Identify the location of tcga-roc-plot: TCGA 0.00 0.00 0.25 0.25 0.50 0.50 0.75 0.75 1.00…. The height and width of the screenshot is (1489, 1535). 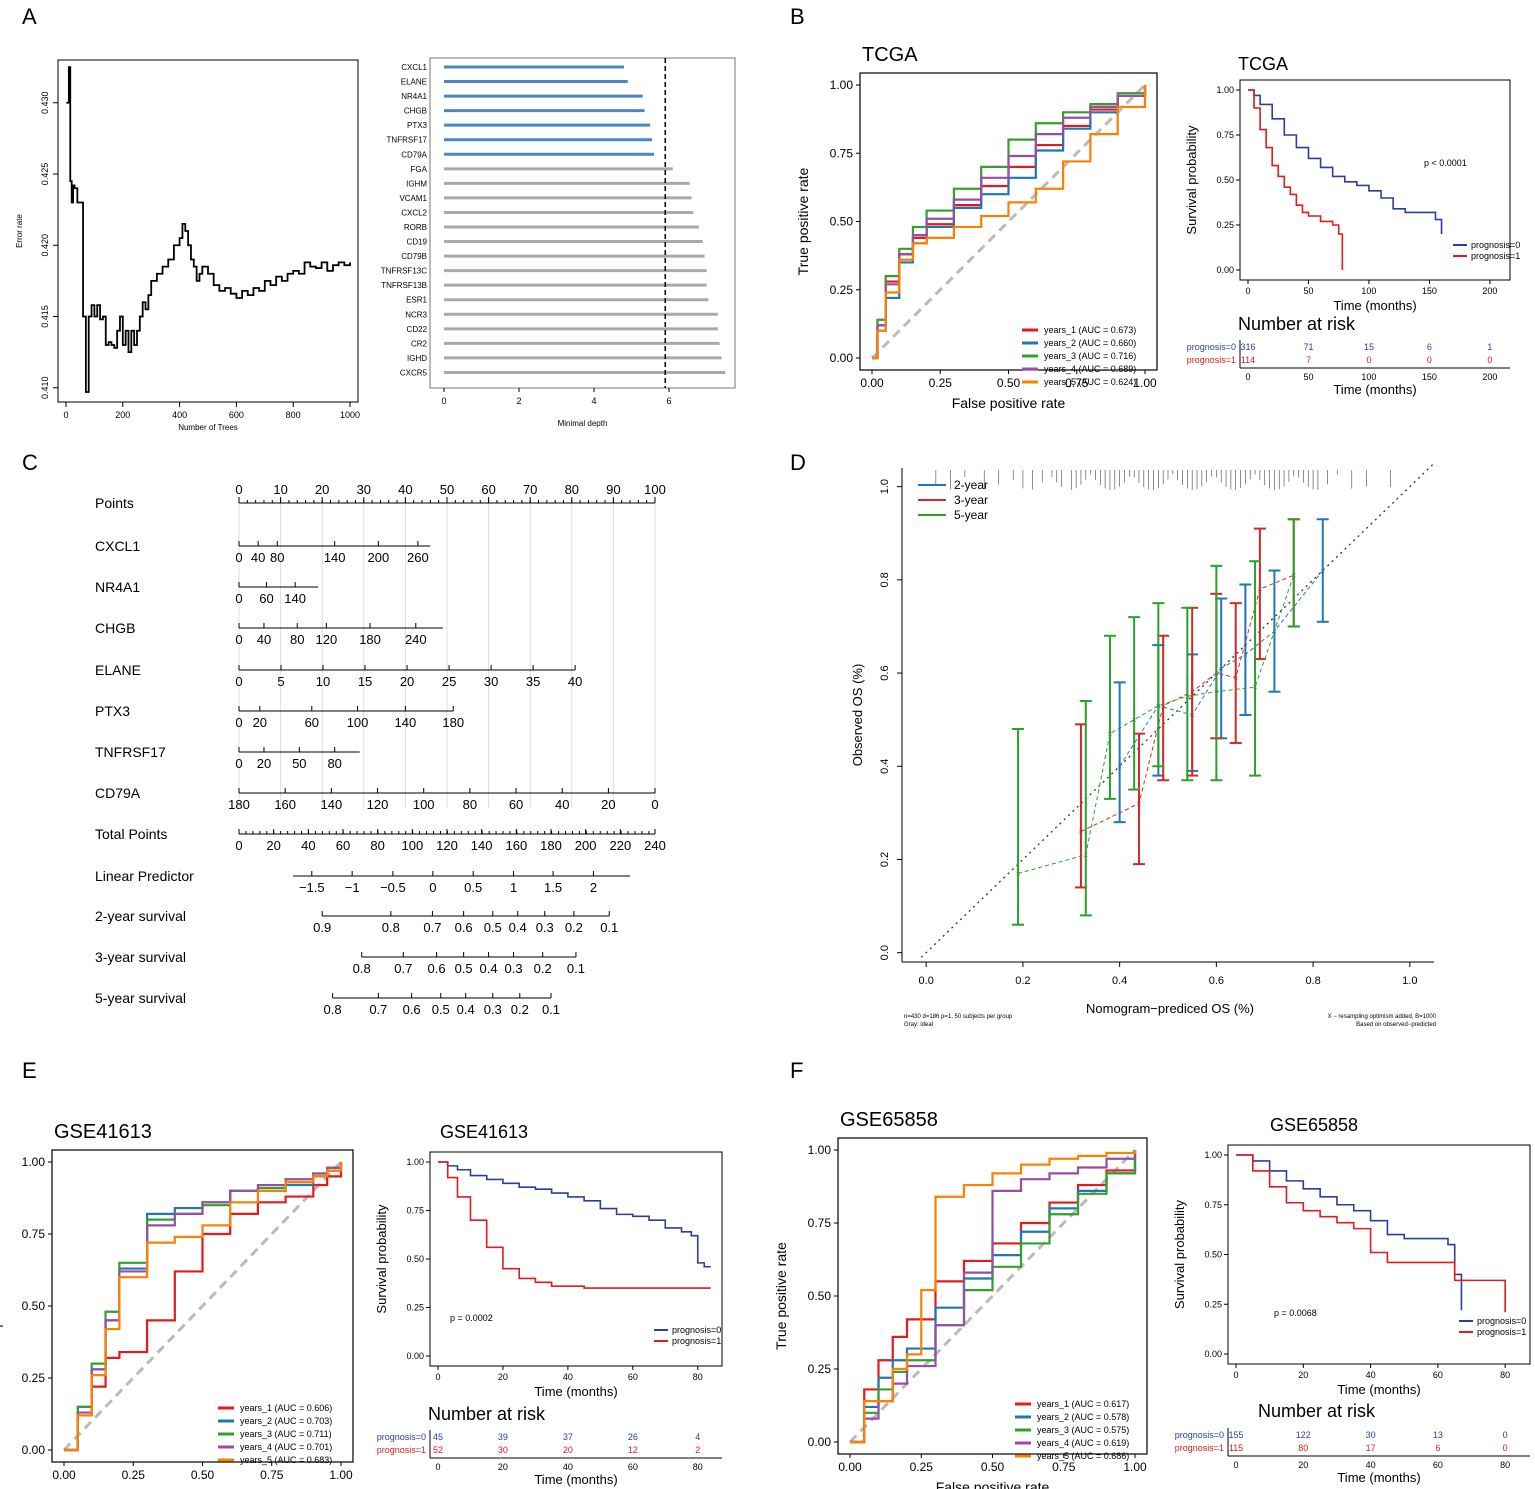
(976, 227).